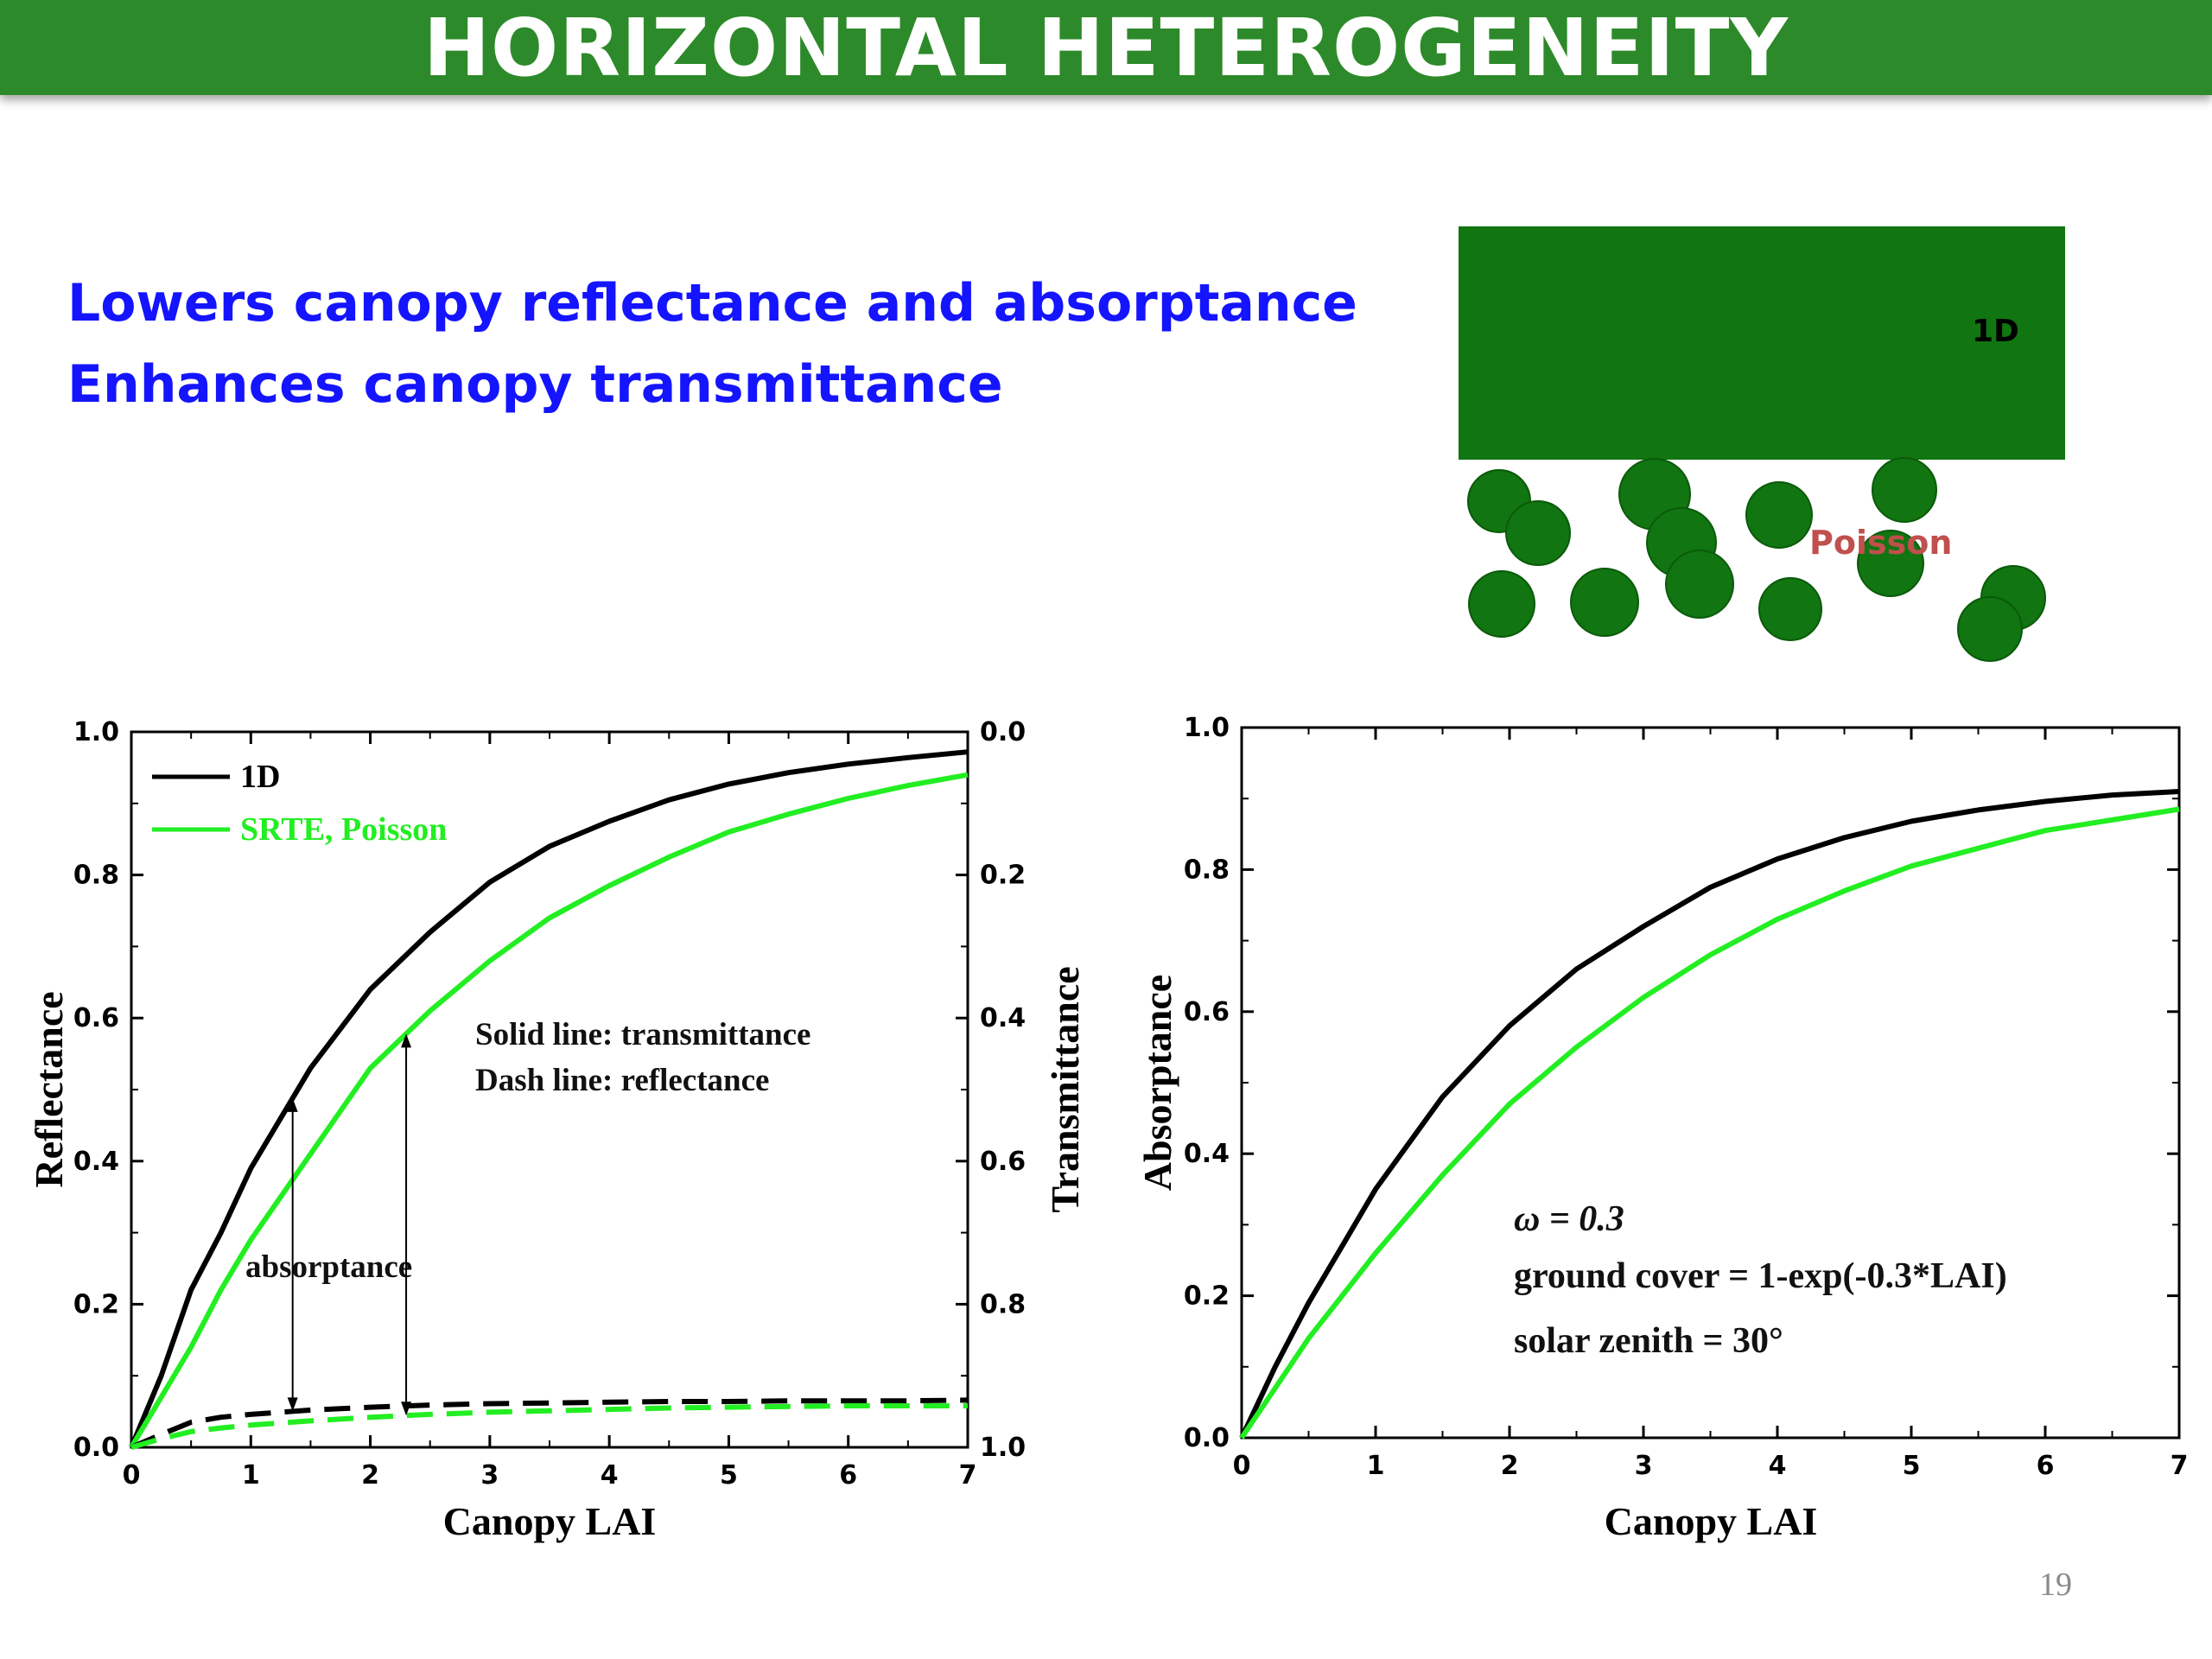 This screenshot has width=2212, height=1659. Describe the element at coordinates (1711, 1521) in the screenshot. I see `x-axis-title-right: Canopy LAI` at that location.